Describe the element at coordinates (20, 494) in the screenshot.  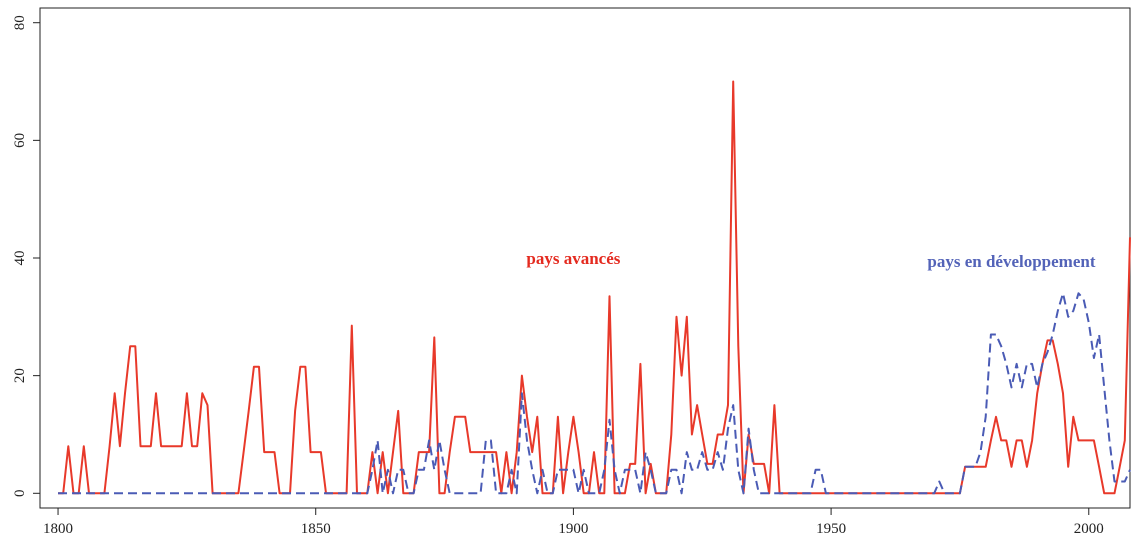
I see `y-tick-label: 0` at that location.